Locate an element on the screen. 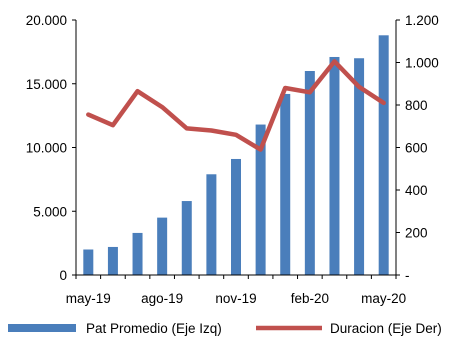  left-tick-label: 0 is located at coordinates (63, 275).